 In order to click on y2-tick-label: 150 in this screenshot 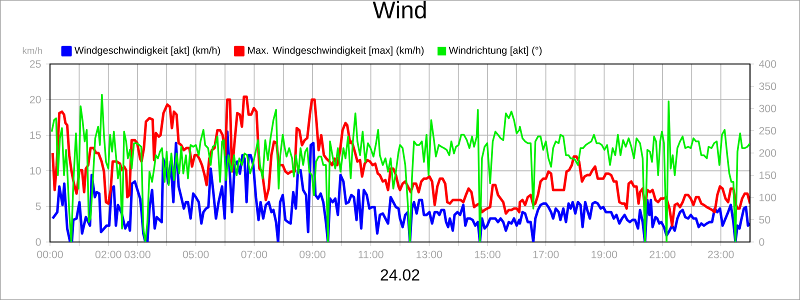, I will do `click(768, 175)`.